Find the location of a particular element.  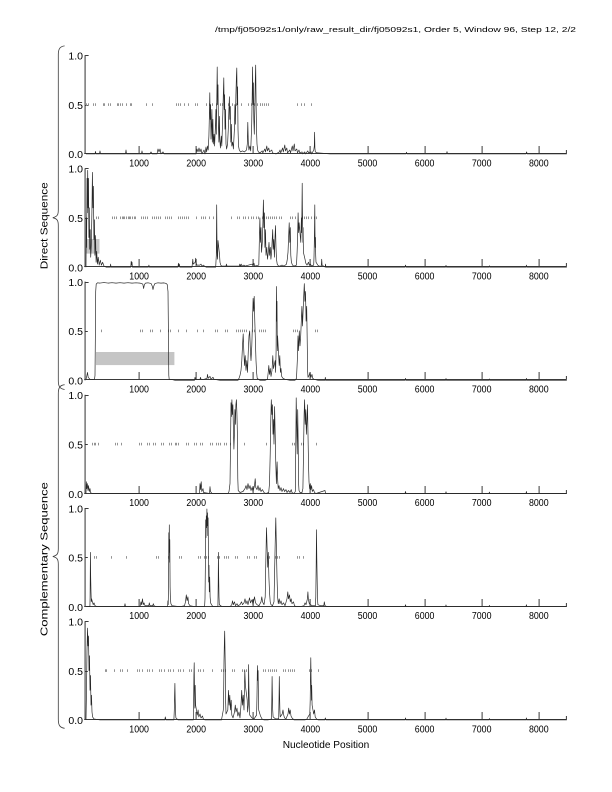

svg-text: Complementary Sequence is located at coordinates (45, 559).